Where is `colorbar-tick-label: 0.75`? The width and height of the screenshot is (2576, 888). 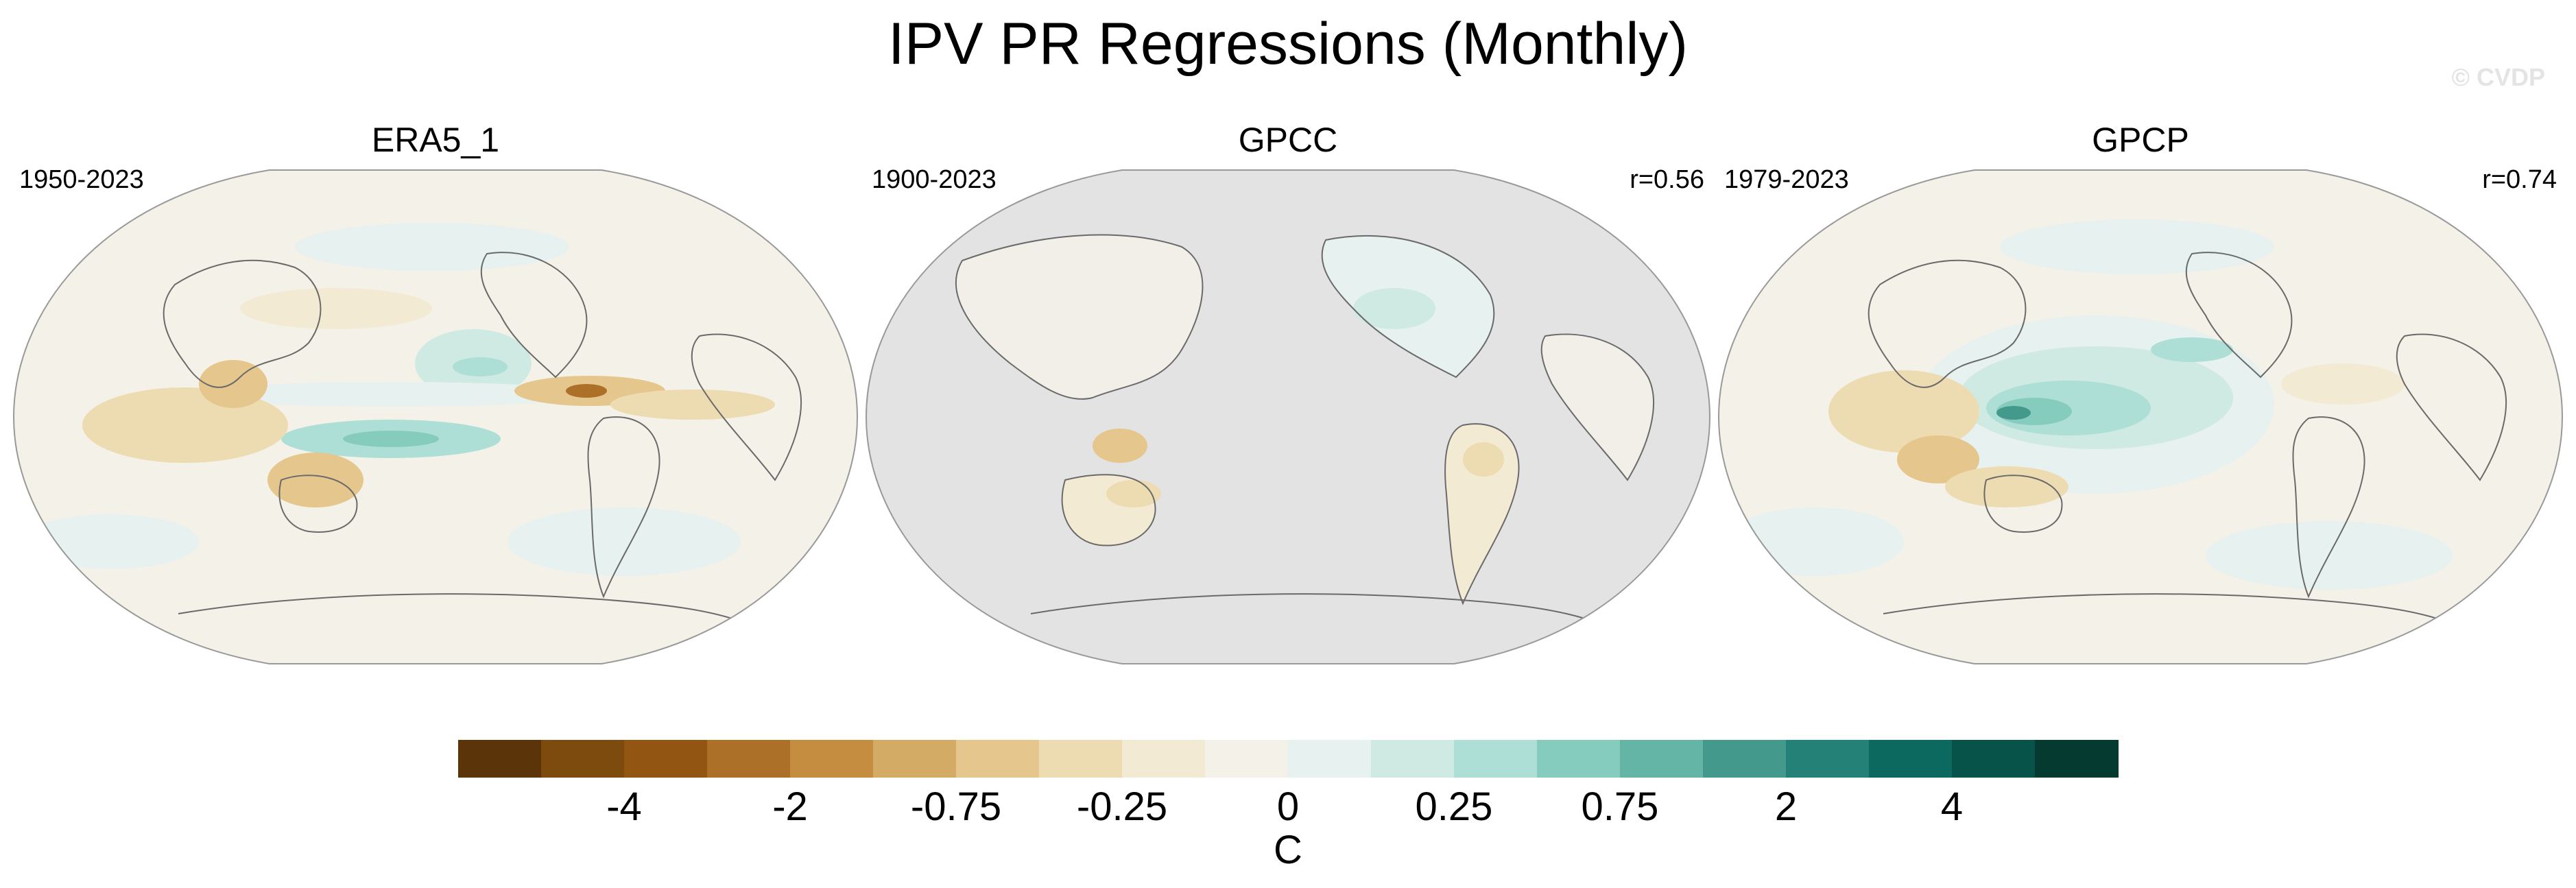
colorbar-tick-label: 0.75 is located at coordinates (1620, 806).